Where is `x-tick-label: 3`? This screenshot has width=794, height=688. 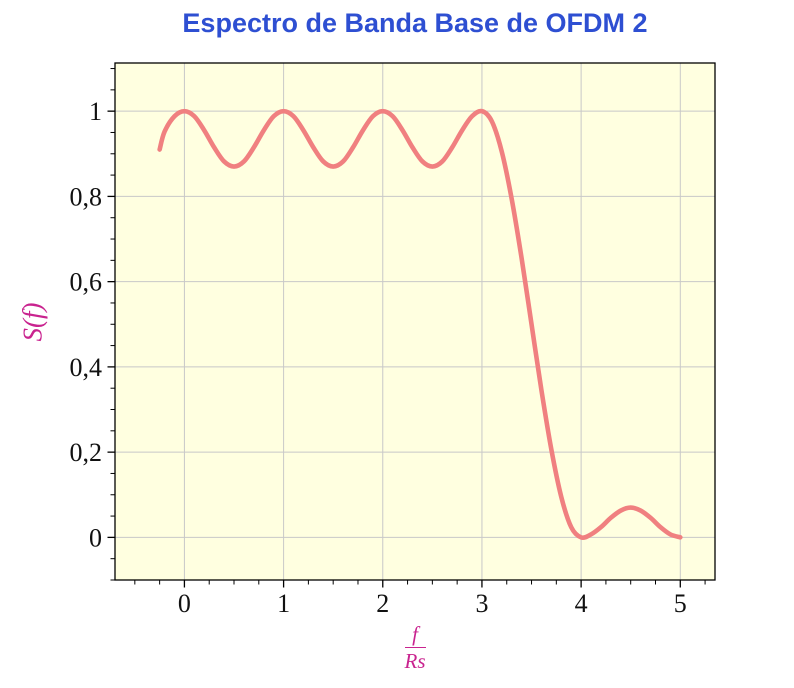 x-tick-label: 3 is located at coordinates (481, 603).